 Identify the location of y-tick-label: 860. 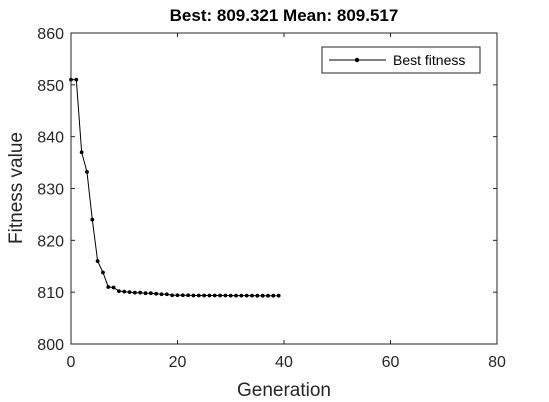
(50, 34).